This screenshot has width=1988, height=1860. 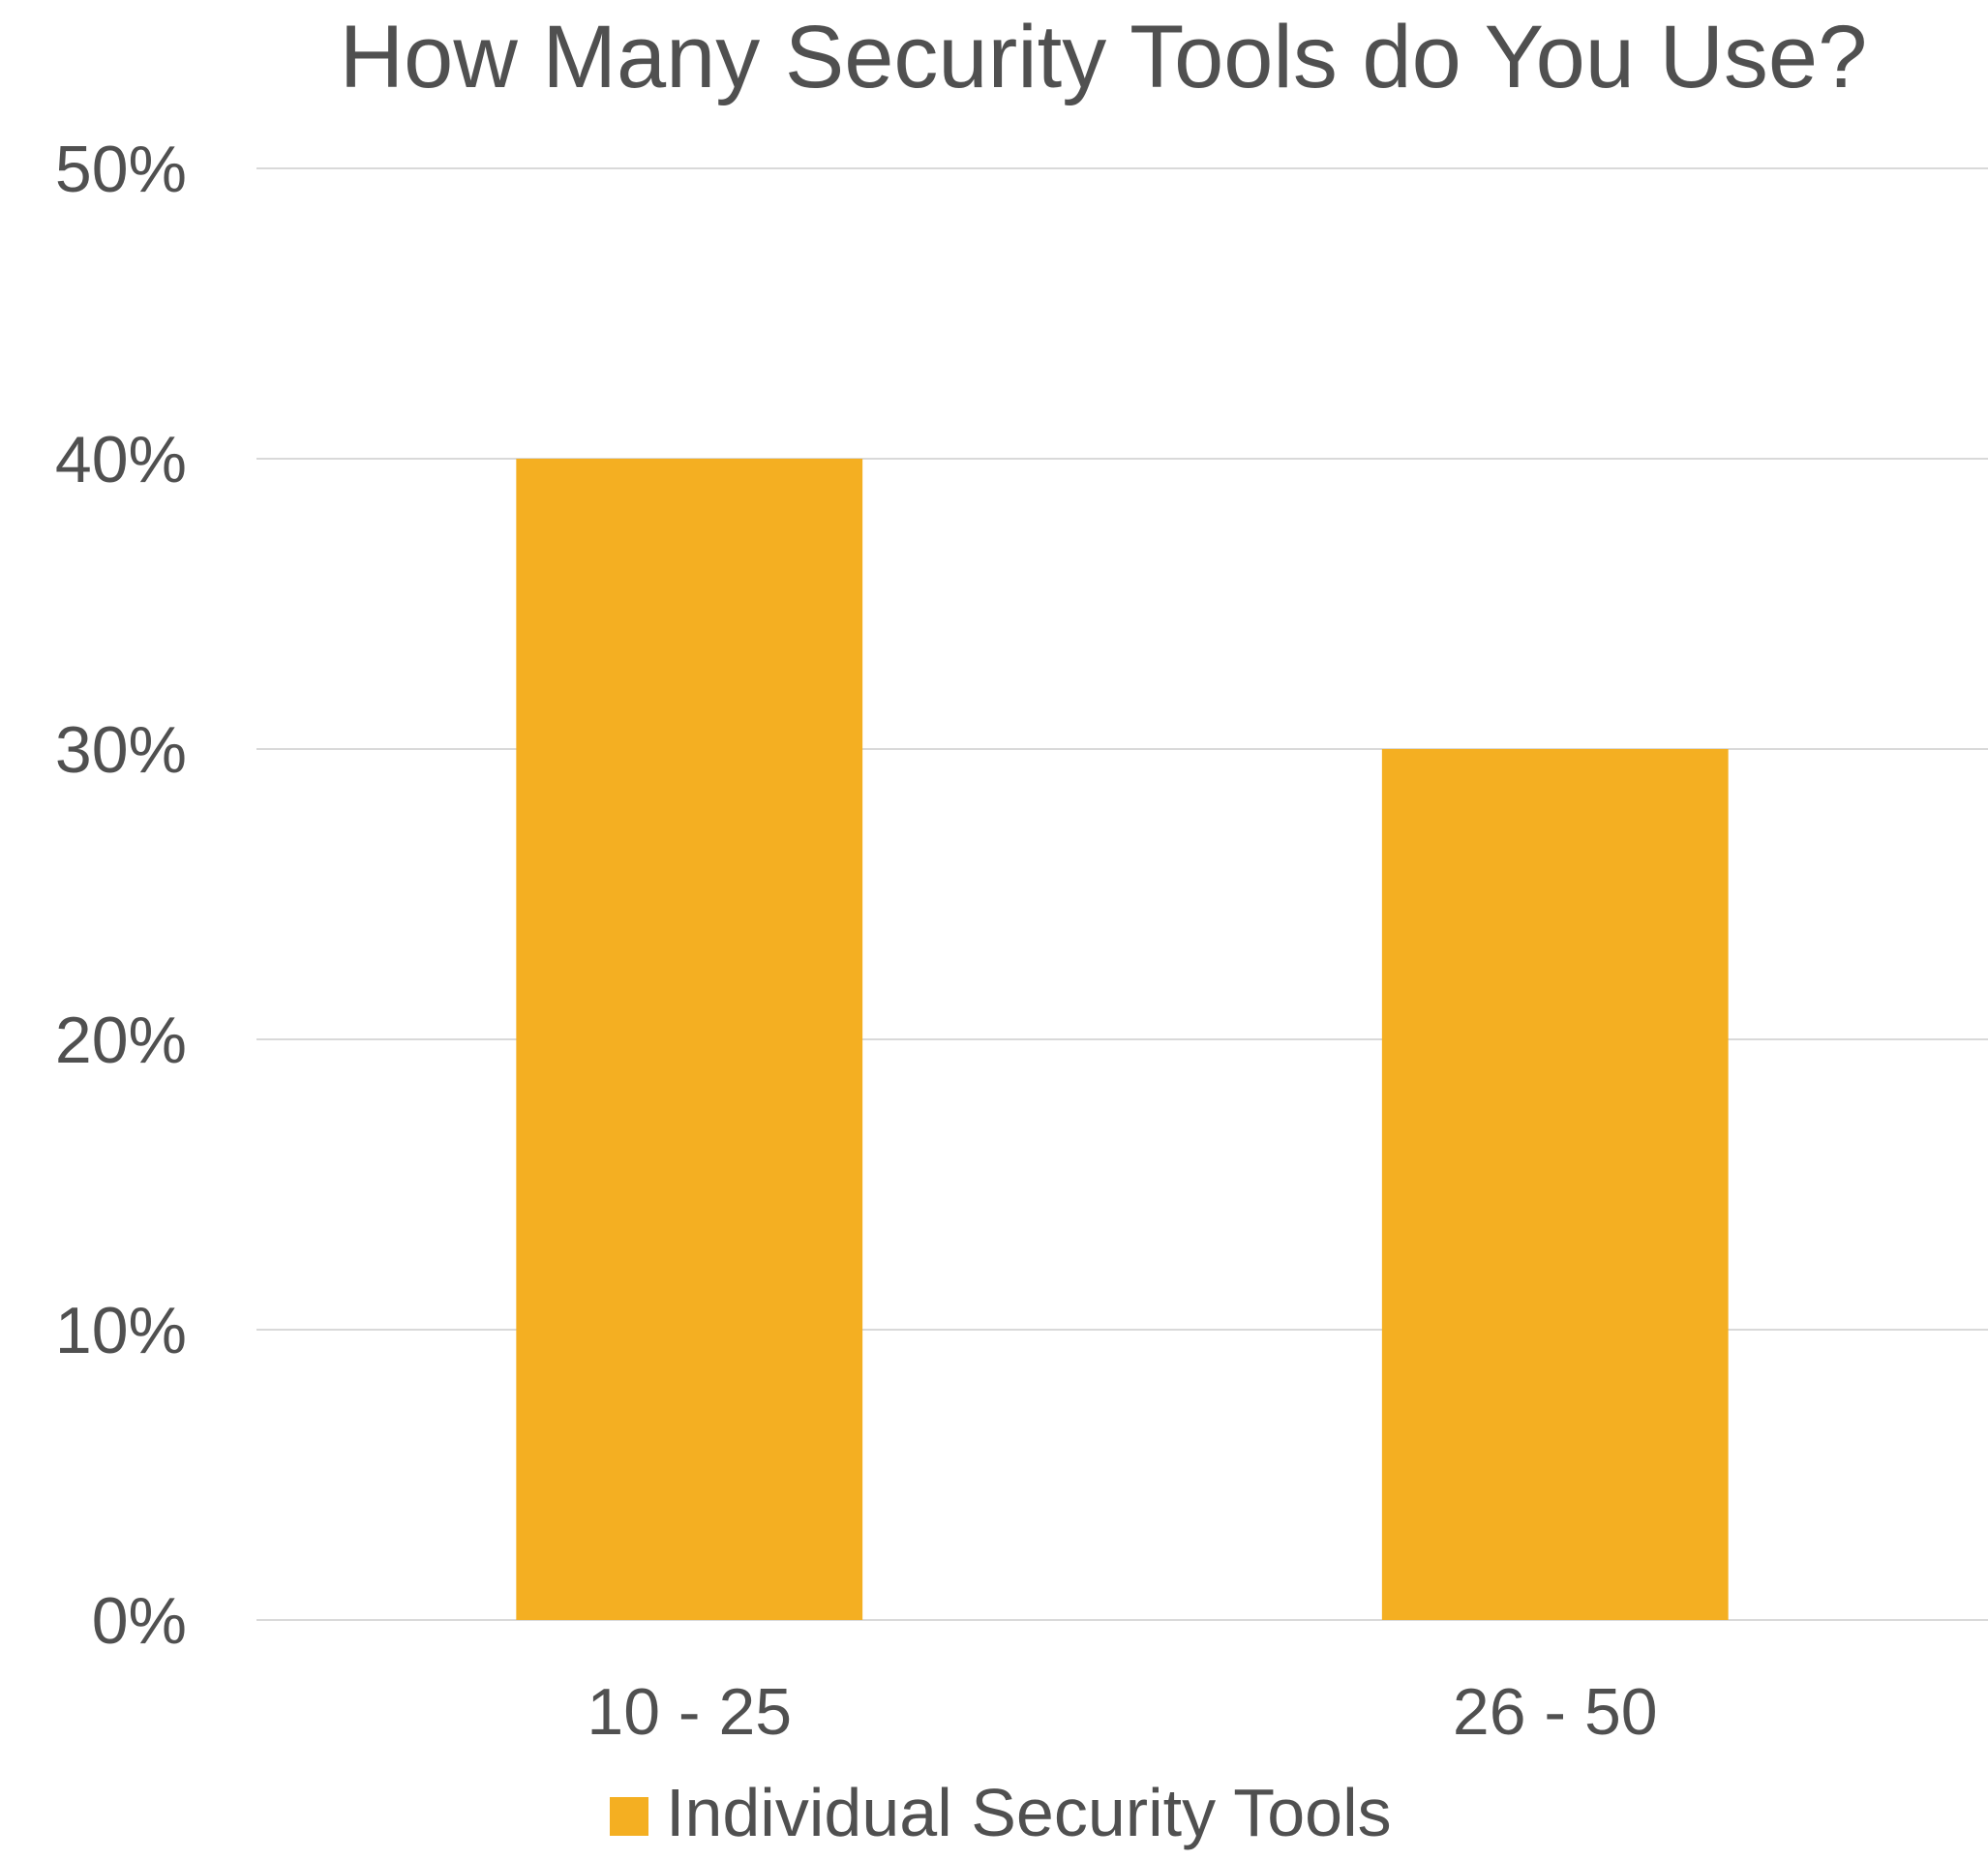 I want to click on x-axis-tick-labels: 10 - 25 26 - 50, so click(x=1122, y=1712).